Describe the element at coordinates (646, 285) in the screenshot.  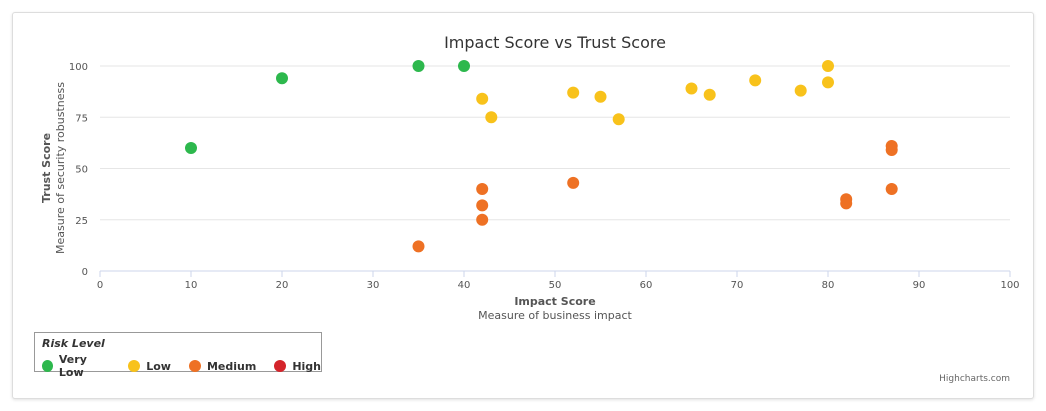
I see `x-tick-label: 60` at that location.